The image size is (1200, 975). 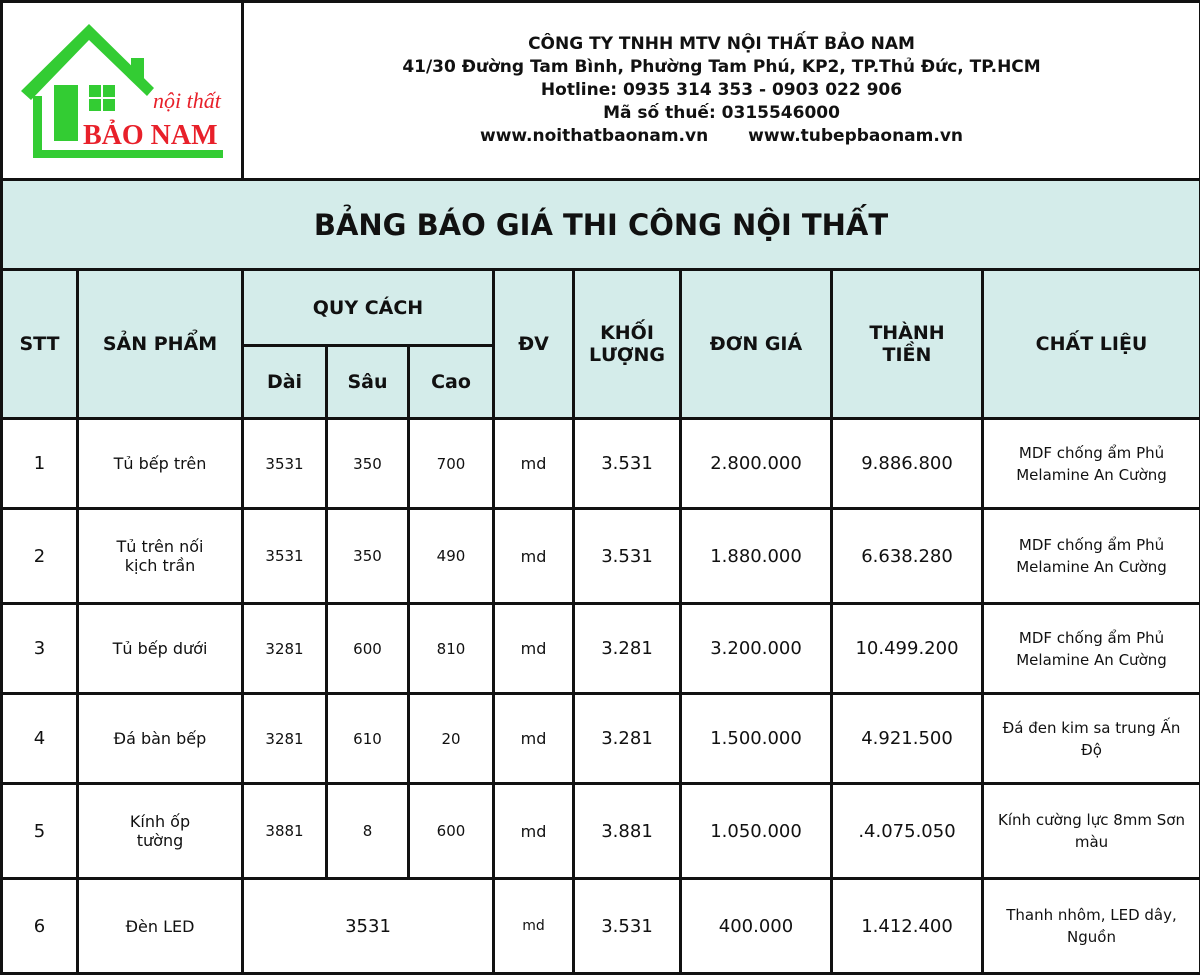 I want to click on company-tax: Mã số thuế: 0315546000, so click(x=721, y=113).